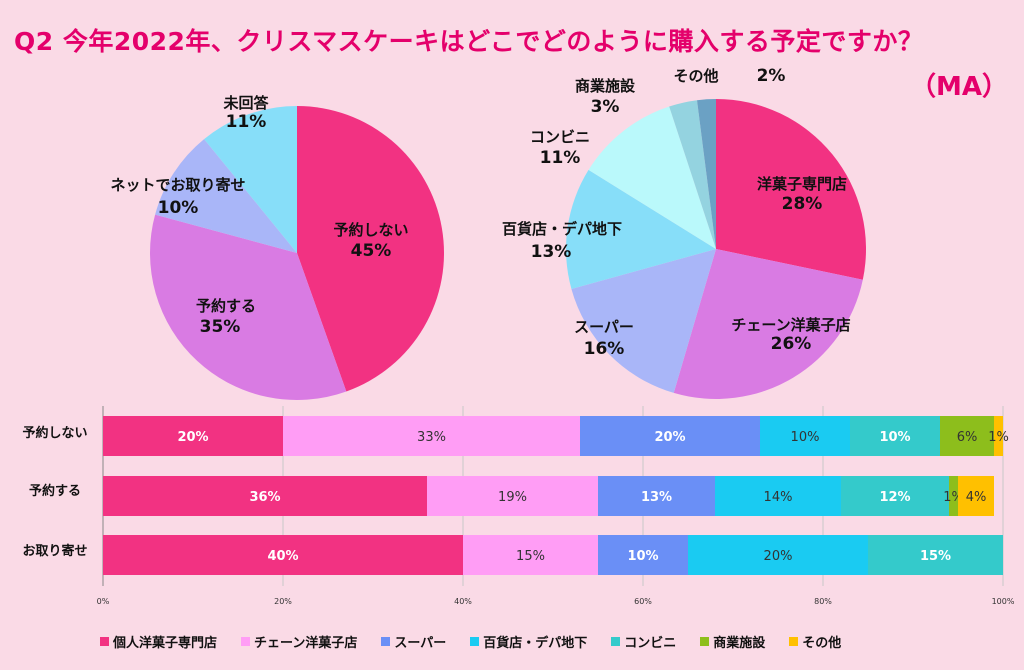  I want to click on legend-item: 商業施設, so click(732, 641).